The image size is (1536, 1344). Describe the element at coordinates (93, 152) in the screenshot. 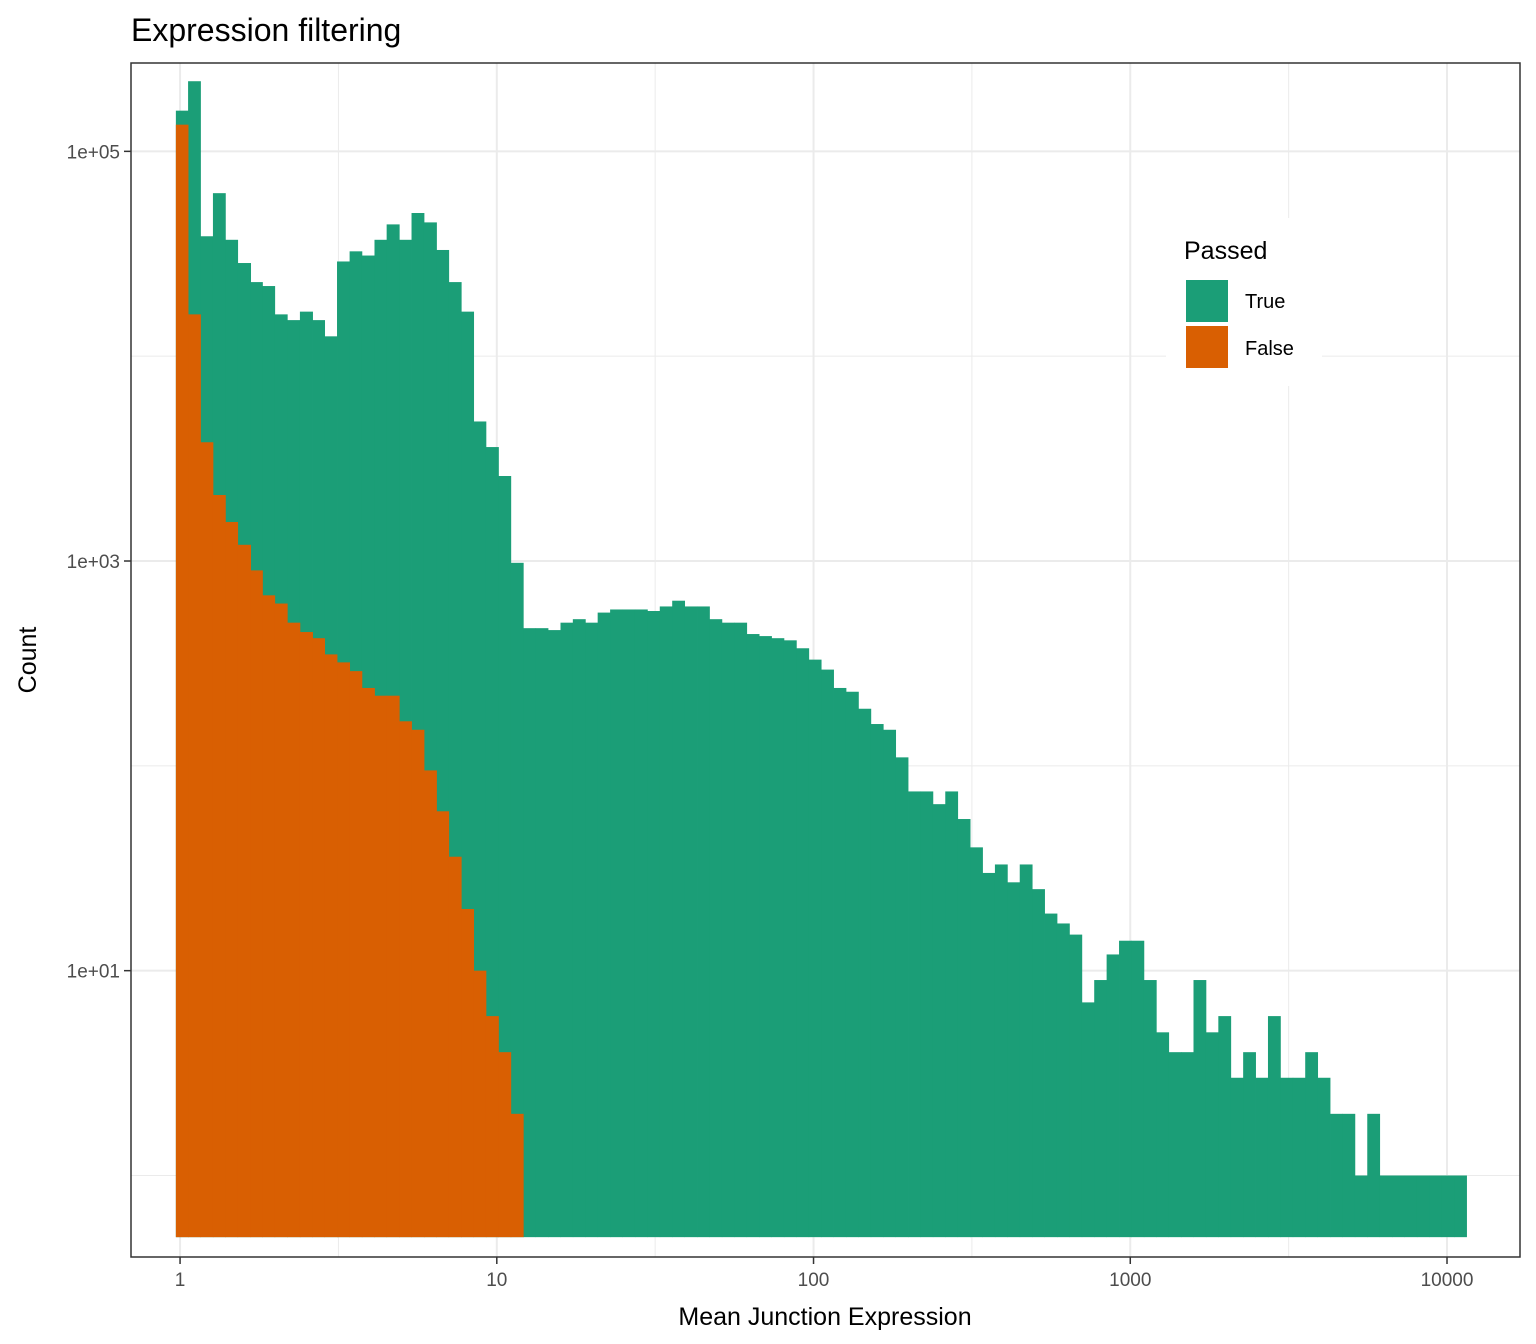

I see `y-tick-label: 1e+05` at that location.